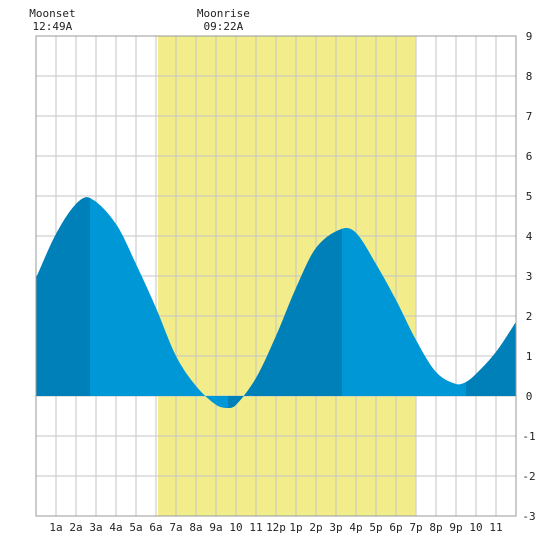 This screenshot has width=550, height=550. I want to click on x-tick-label: 1p, so click(295, 527).